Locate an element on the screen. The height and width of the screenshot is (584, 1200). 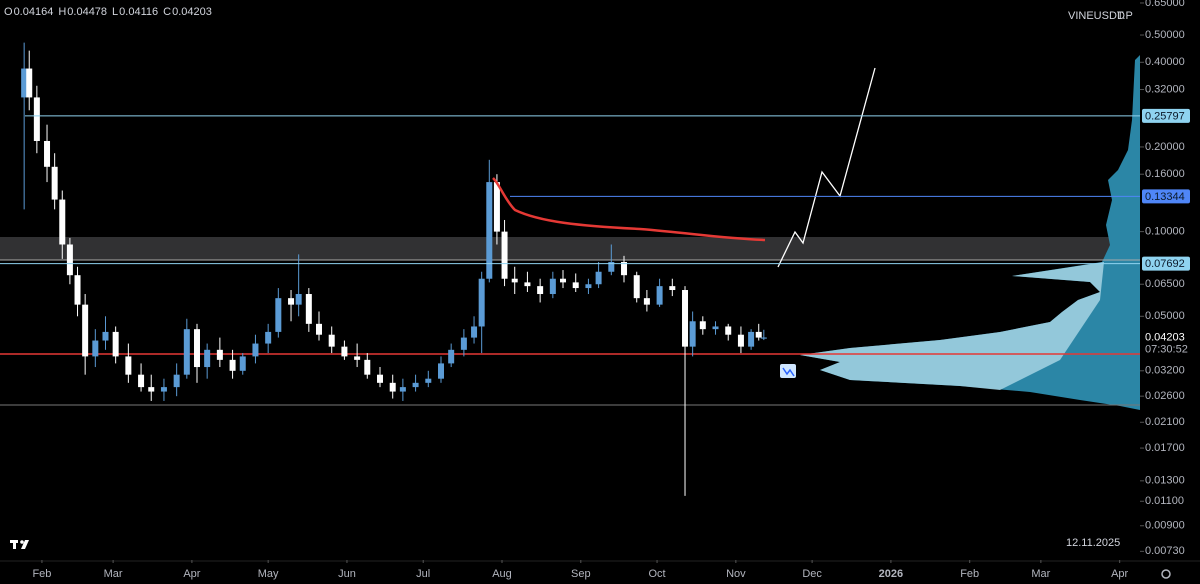
x-tick-label: Aug is located at coordinates (502, 574).